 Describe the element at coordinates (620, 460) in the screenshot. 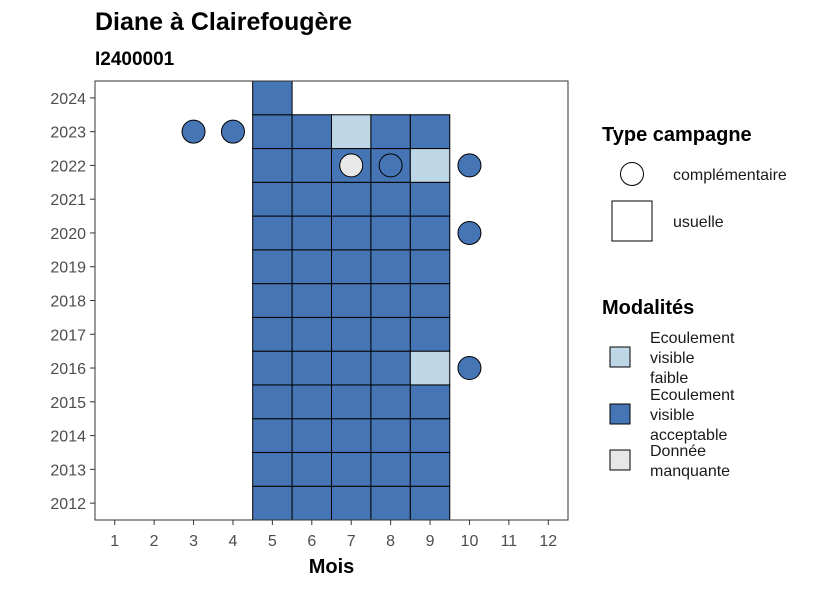

I see `legend-key-manquante` at that location.